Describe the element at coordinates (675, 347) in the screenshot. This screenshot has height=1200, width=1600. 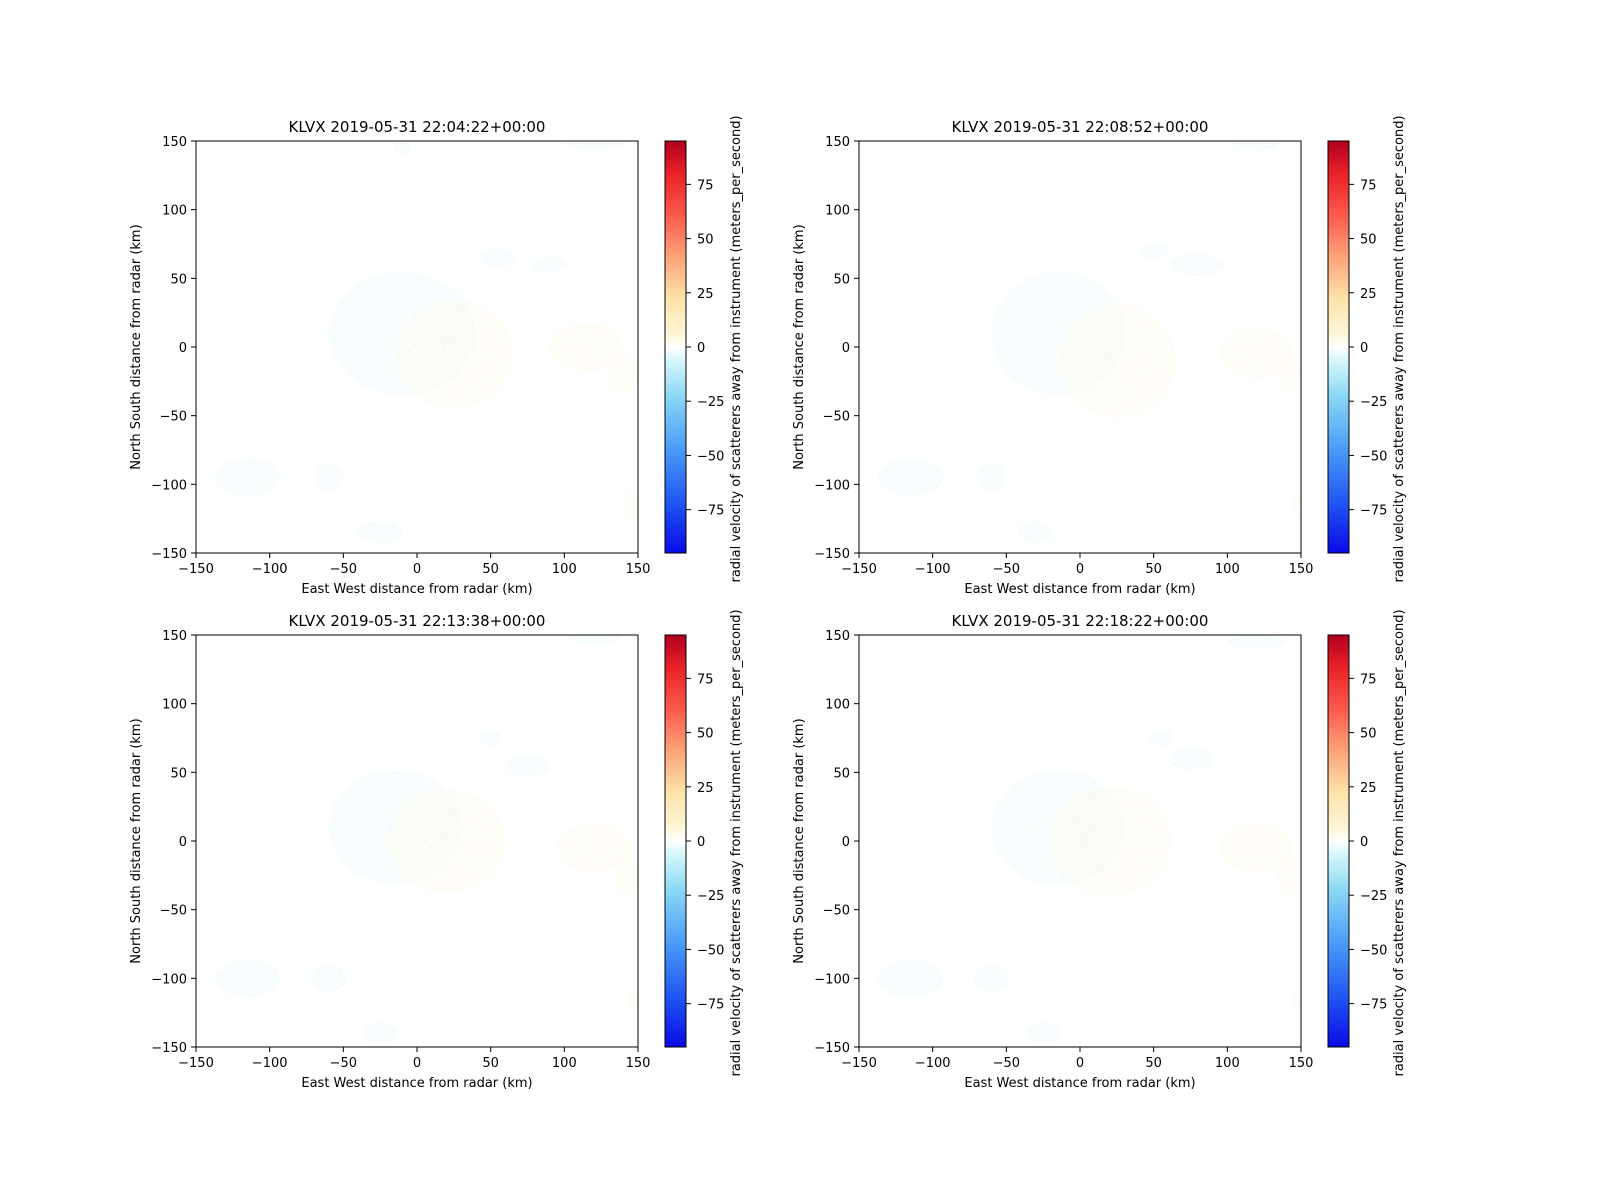
I see `colorbar` at that location.